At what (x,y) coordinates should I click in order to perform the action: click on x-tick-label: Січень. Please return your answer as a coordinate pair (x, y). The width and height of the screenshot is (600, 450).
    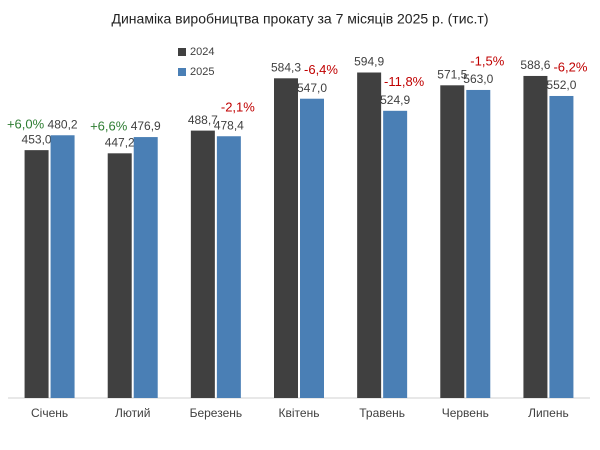
    Looking at the image, I should click on (49, 413).